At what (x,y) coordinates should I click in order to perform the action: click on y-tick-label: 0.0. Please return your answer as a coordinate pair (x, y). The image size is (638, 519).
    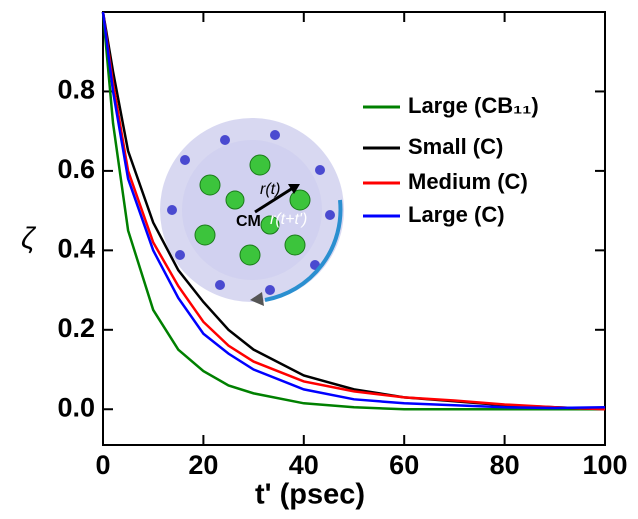
    Looking at the image, I should click on (76, 407).